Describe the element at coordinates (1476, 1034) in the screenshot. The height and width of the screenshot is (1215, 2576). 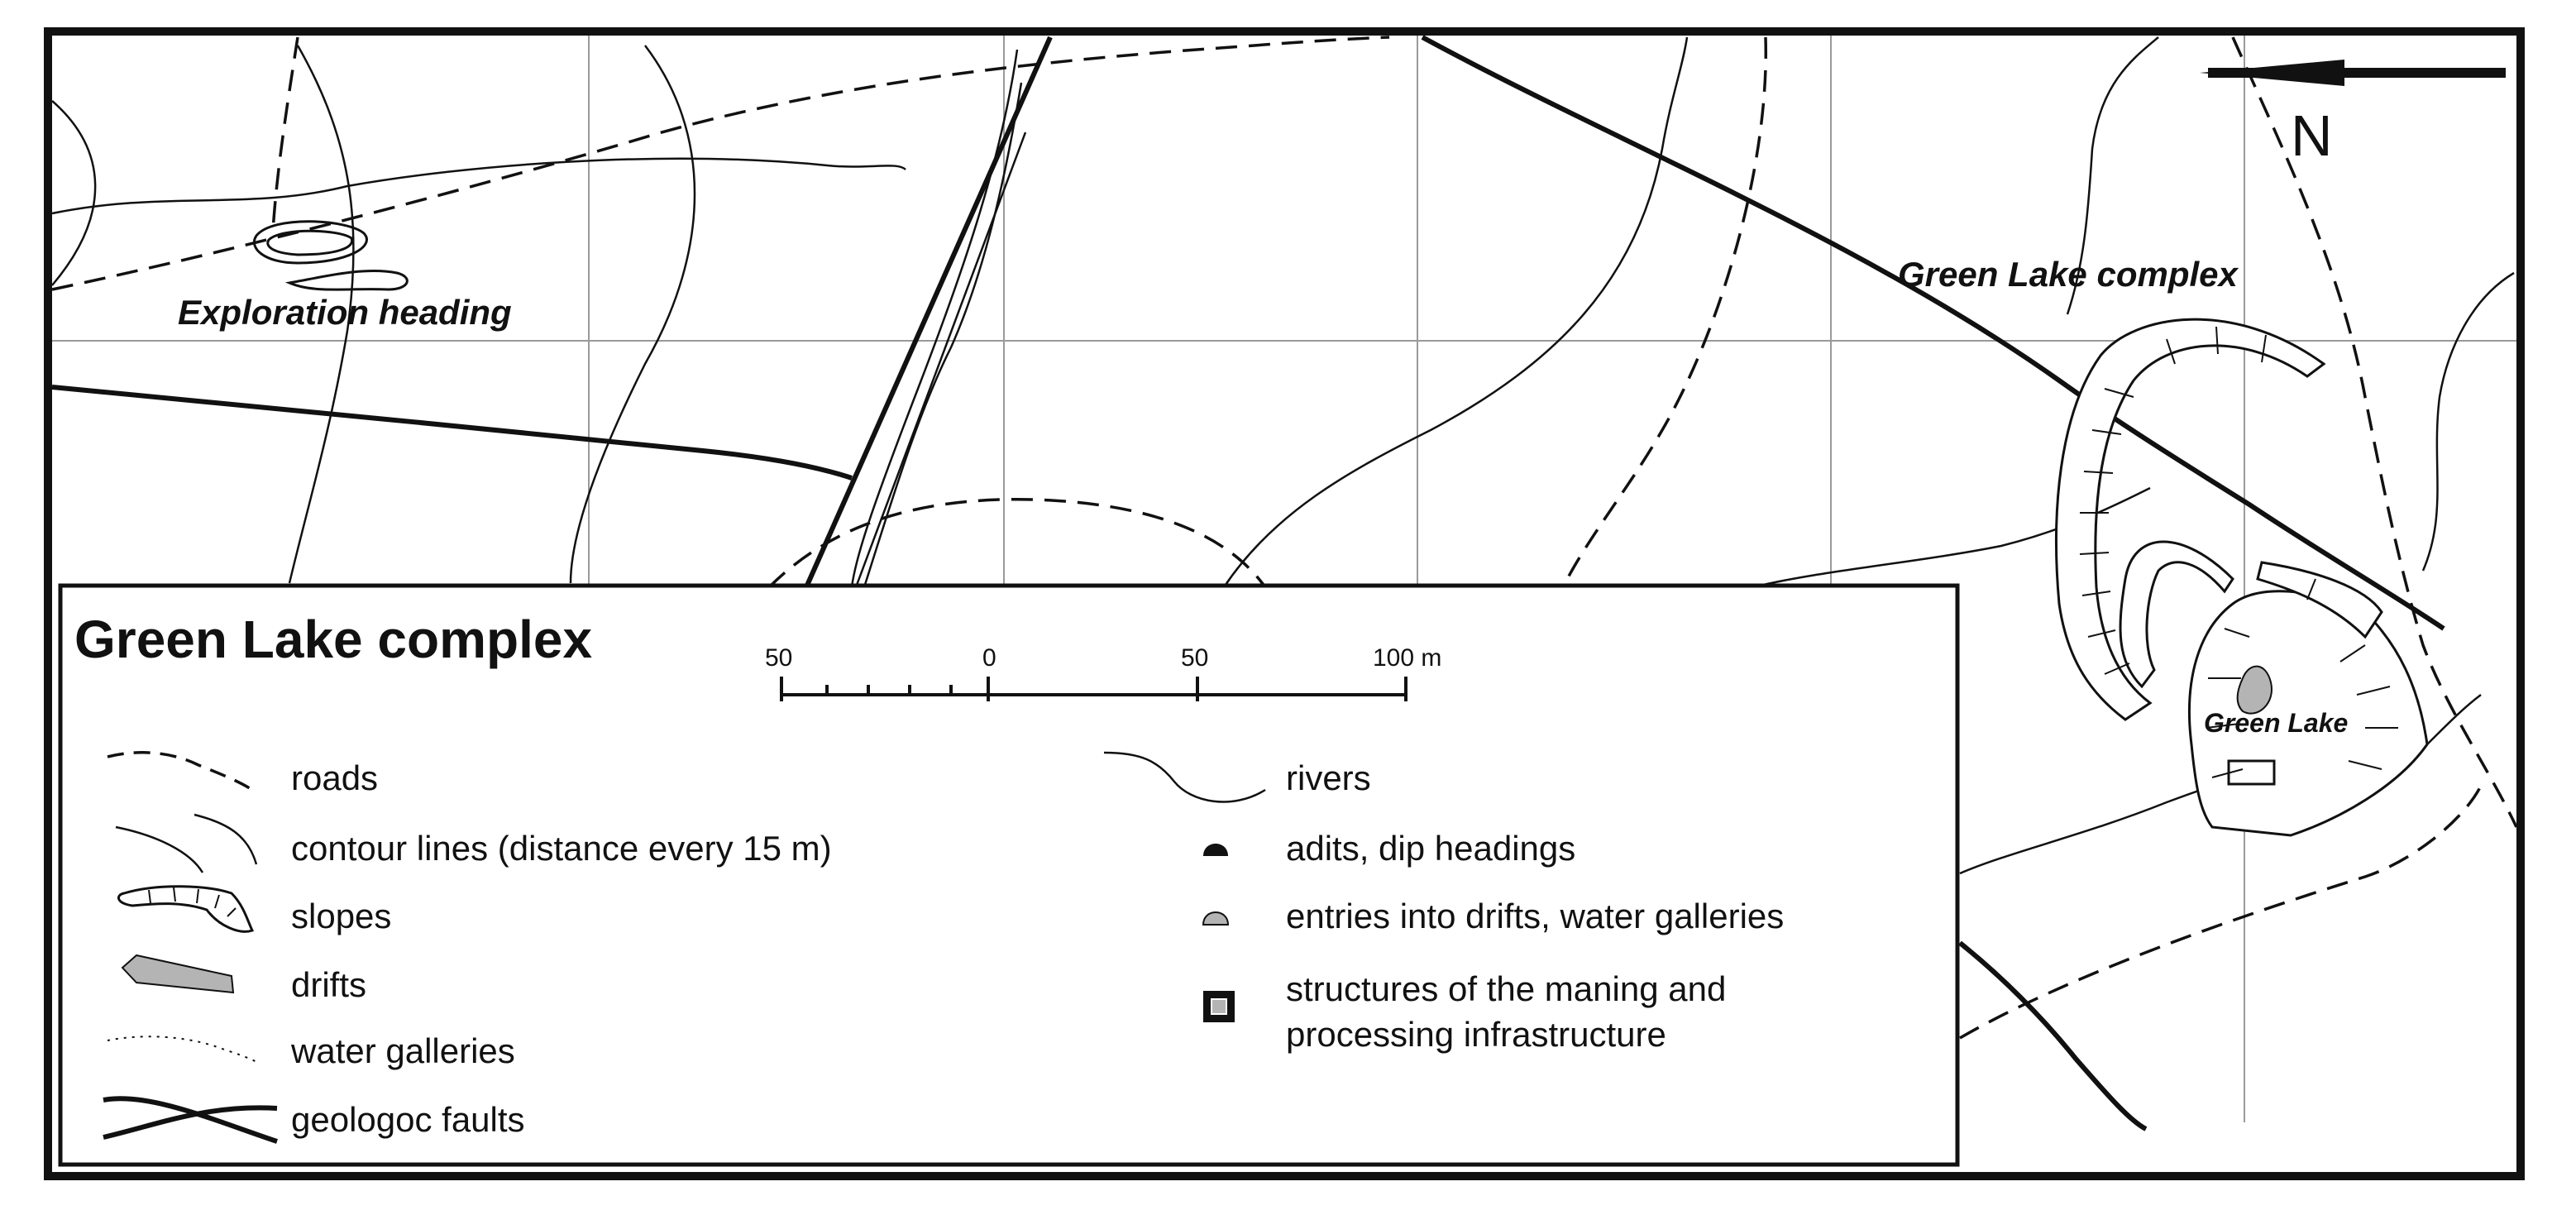
I see `legend-structures-label-2: processing infrastructure` at that location.